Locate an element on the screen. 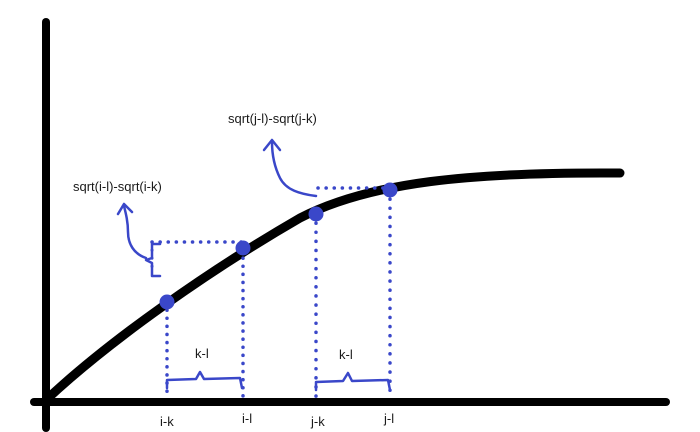 The height and width of the screenshot is (432, 700). right-difference-arrow is located at coordinates (294, 169).